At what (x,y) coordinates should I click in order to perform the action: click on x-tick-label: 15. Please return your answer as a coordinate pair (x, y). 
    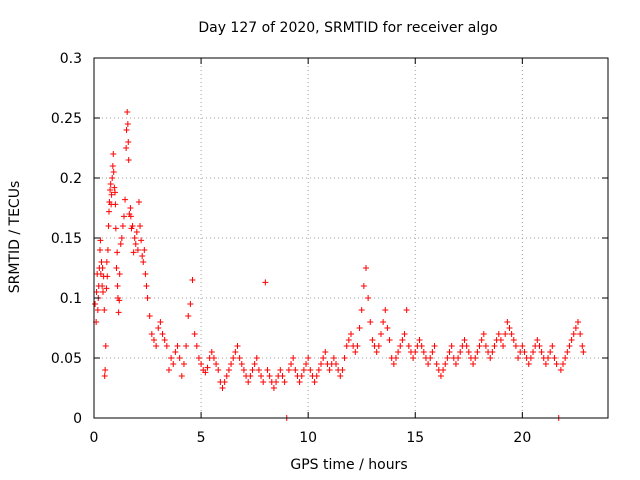
    Looking at the image, I should click on (415, 438).